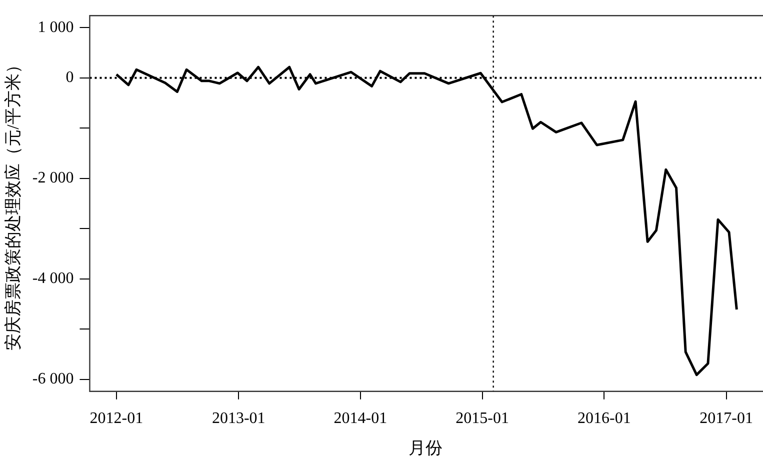 This screenshot has height=465, width=763. What do you see at coordinates (361, 419) in the screenshot?
I see `x-tick-label: 2014-01` at bounding box center [361, 419].